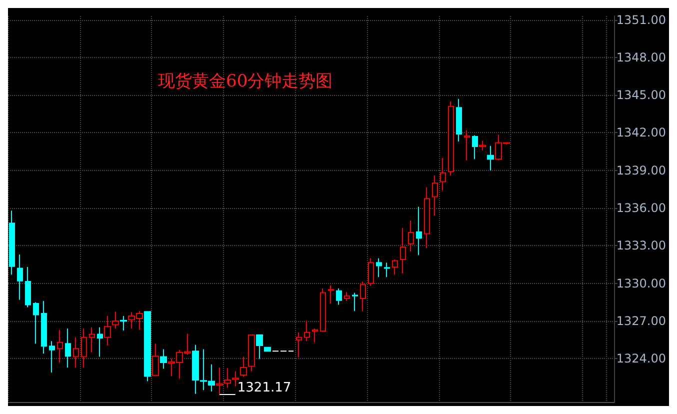  I want to click on y-tick-label: 1351.00, so click(641, 19).